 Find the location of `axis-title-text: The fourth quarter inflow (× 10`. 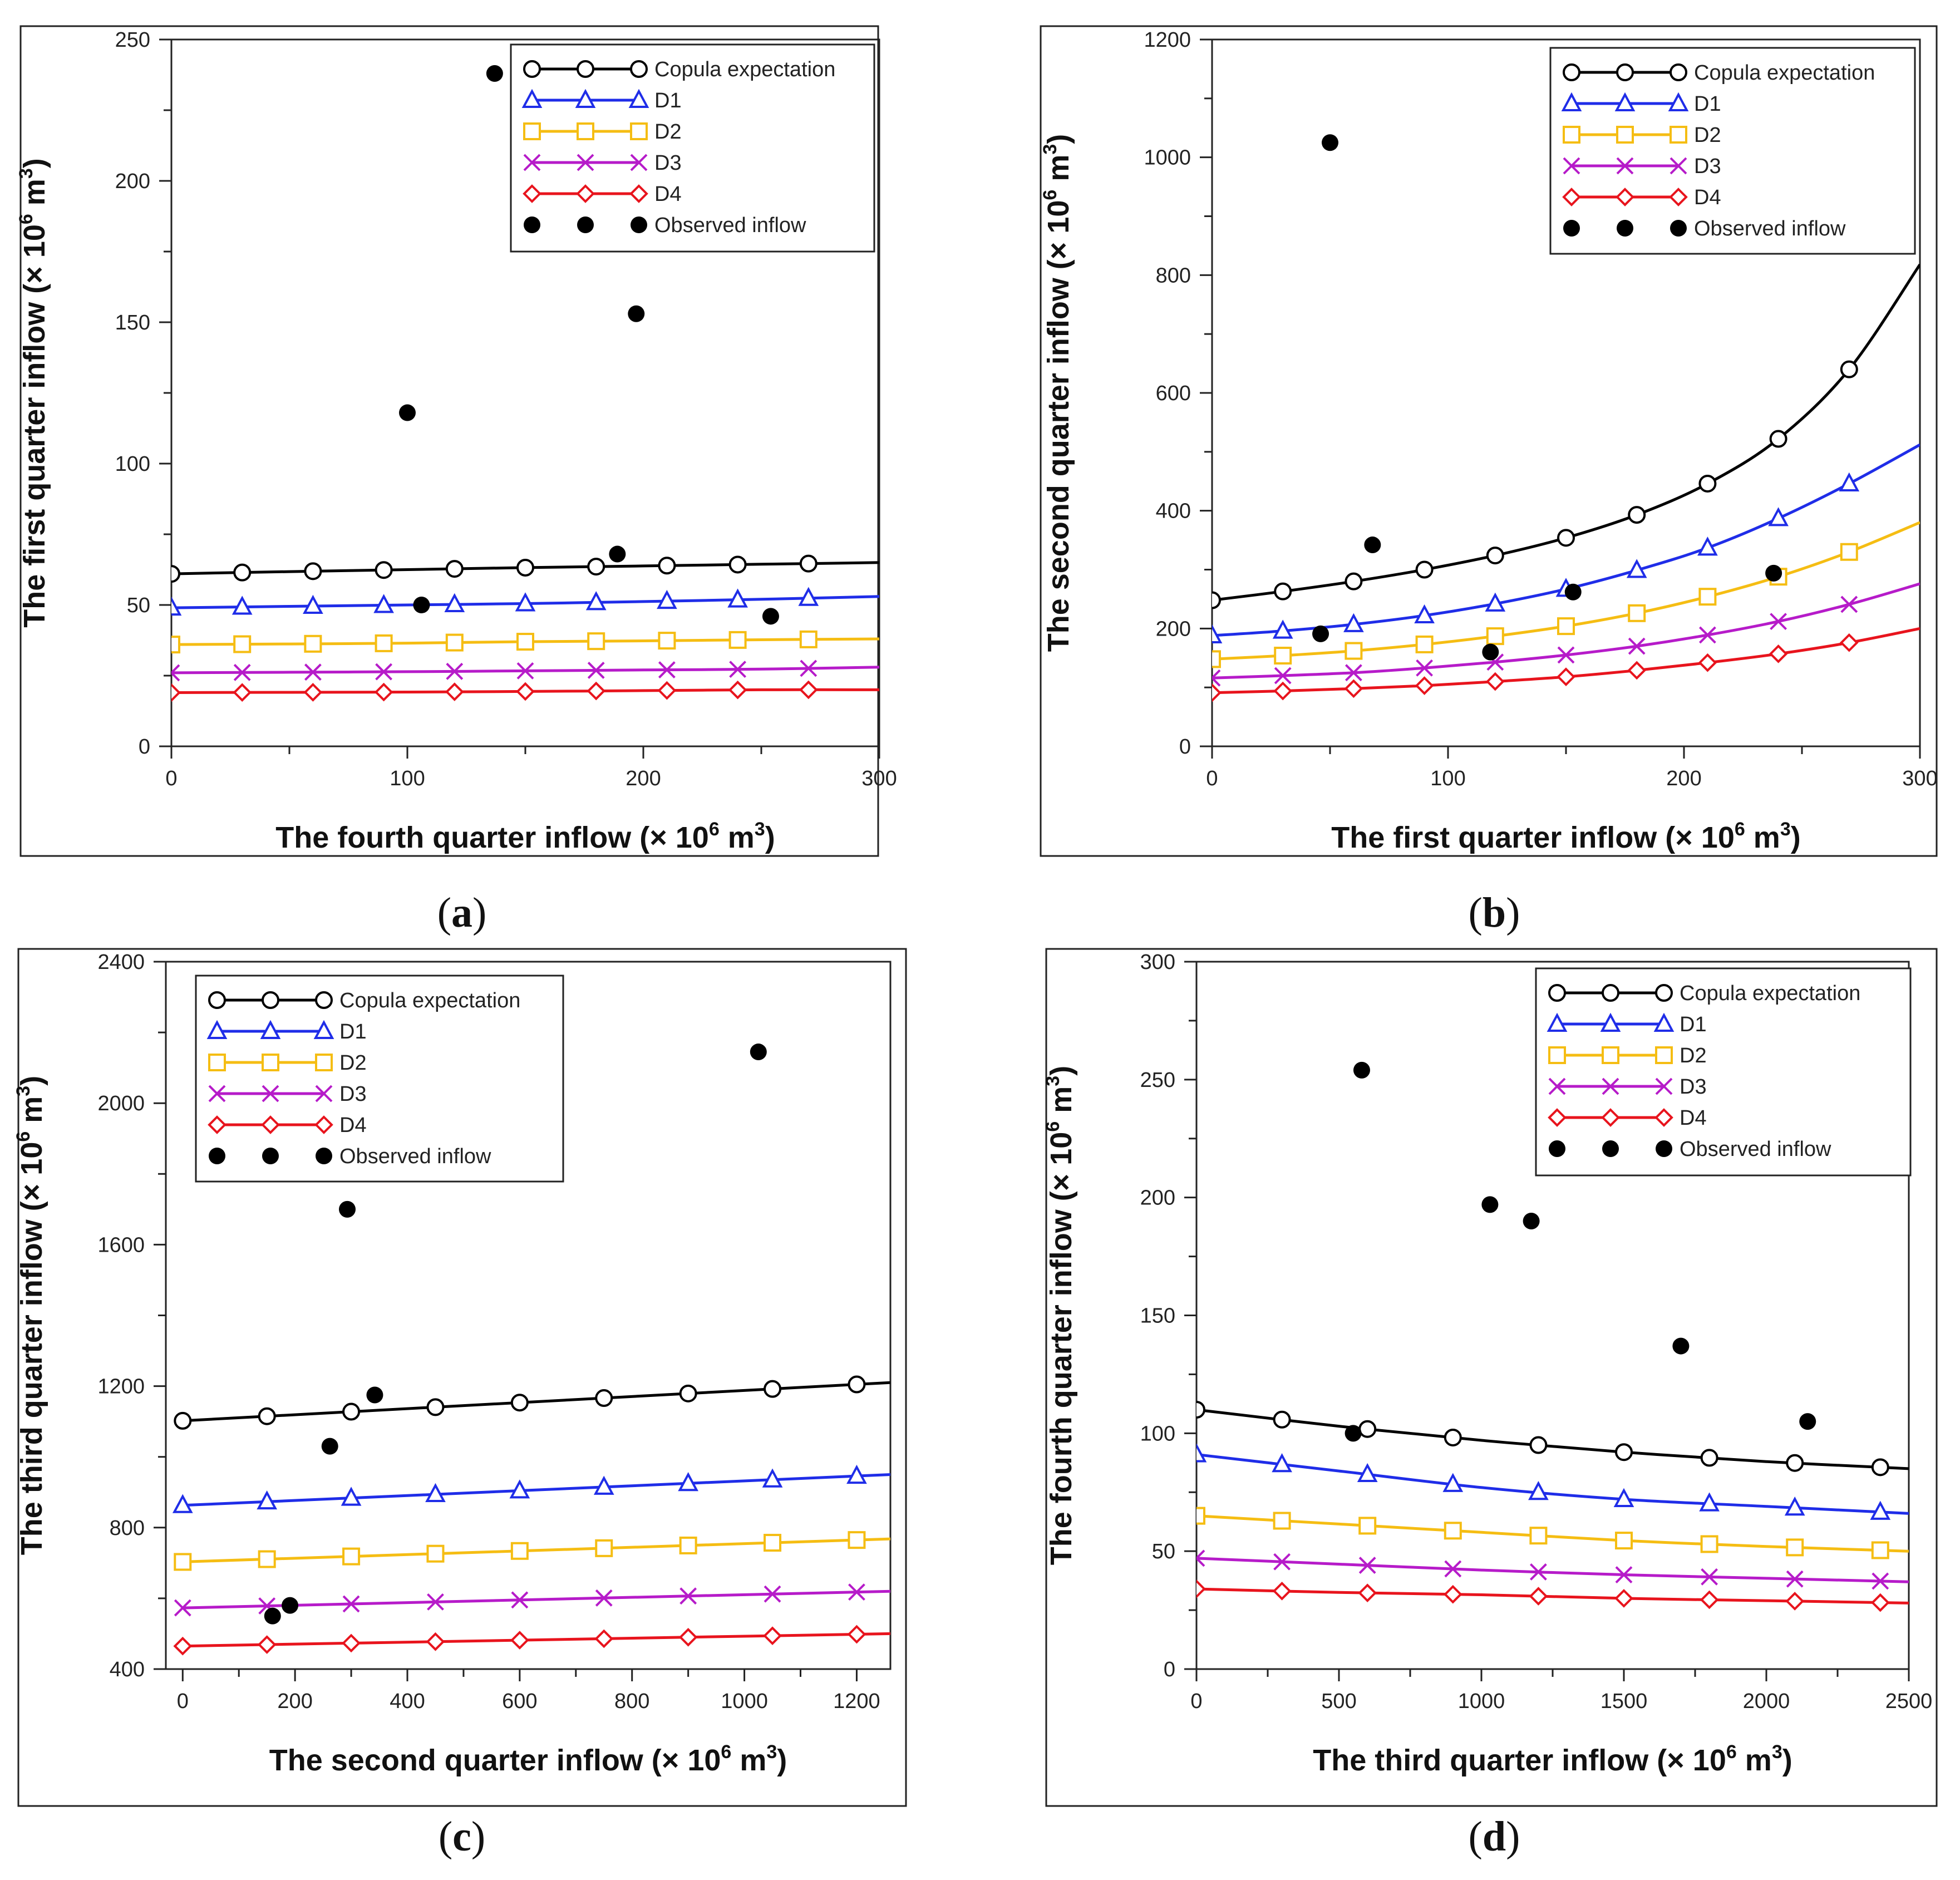

axis-title-text: The fourth quarter inflow (× 10 is located at coordinates (1061, 1349).